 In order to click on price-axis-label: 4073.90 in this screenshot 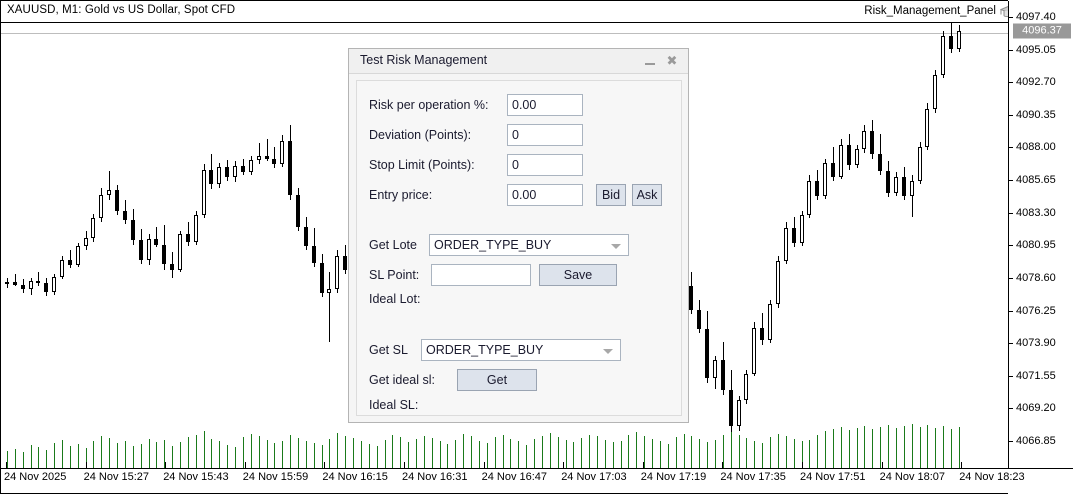, I will do `click(1036, 343)`.